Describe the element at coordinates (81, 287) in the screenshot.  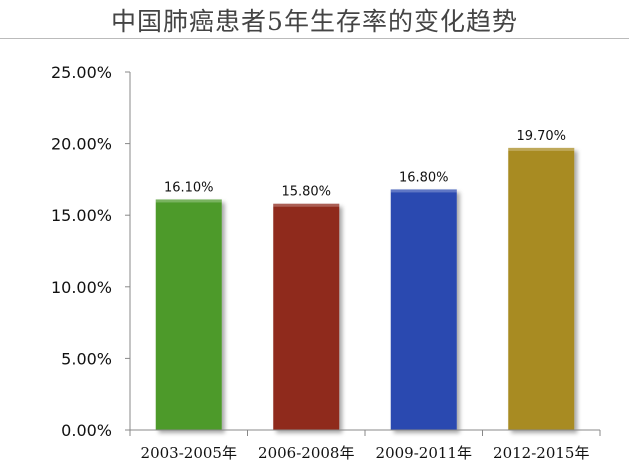
I see `y-tick-label: 10.00%` at that location.